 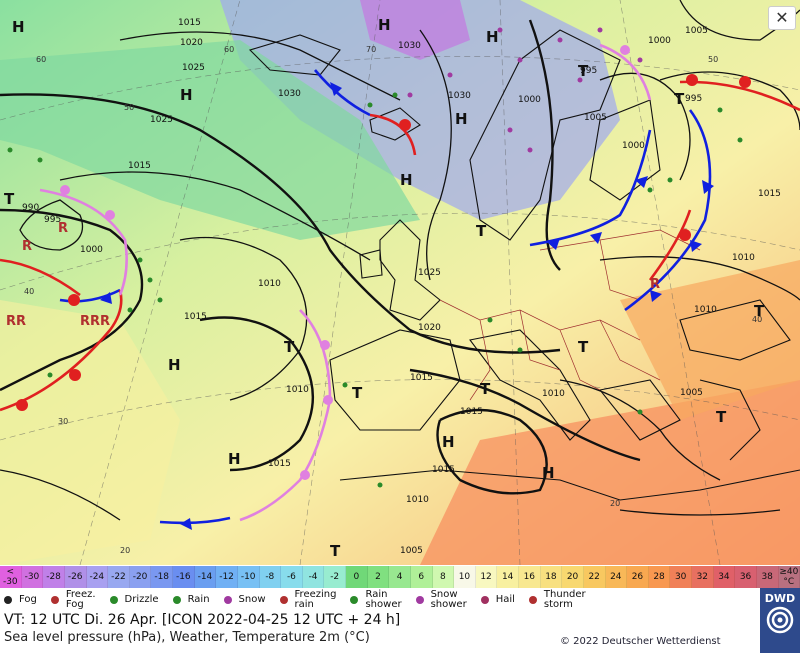 I want to click on scale-cell: 28, so click(x=659, y=577).